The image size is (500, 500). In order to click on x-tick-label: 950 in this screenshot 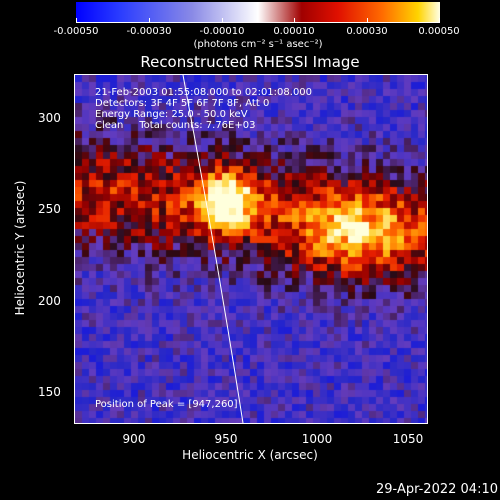, I will do `click(226, 439)`.